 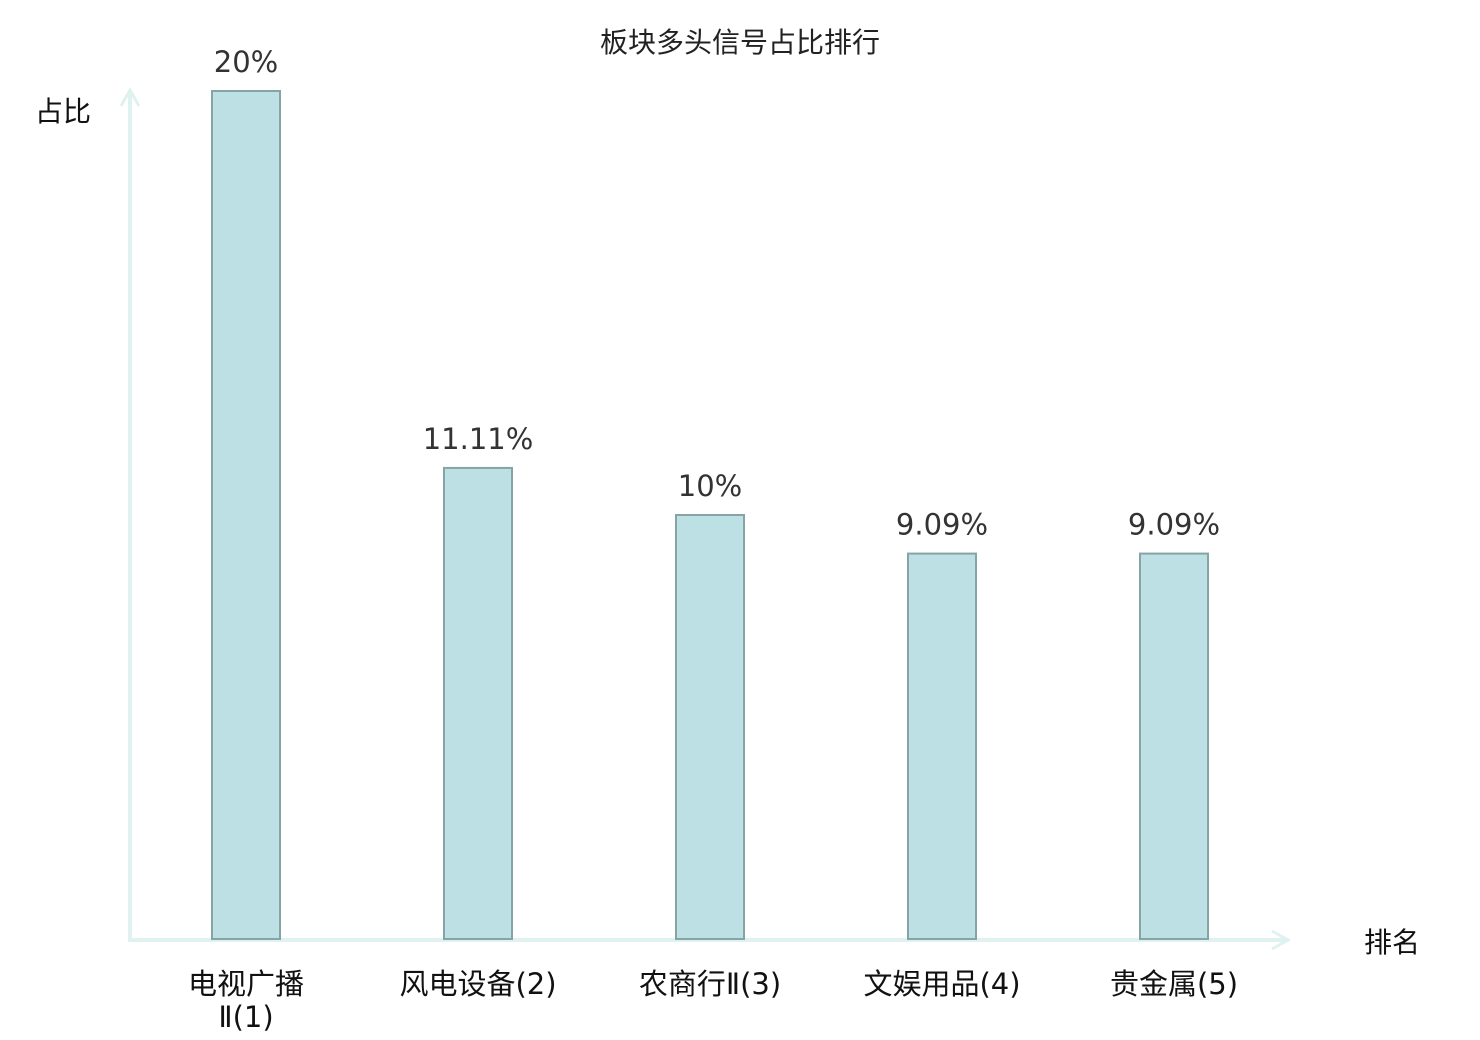 I want to click on x-tick-label: 农商行Ⅱ(3), so click(x=710, y=984).